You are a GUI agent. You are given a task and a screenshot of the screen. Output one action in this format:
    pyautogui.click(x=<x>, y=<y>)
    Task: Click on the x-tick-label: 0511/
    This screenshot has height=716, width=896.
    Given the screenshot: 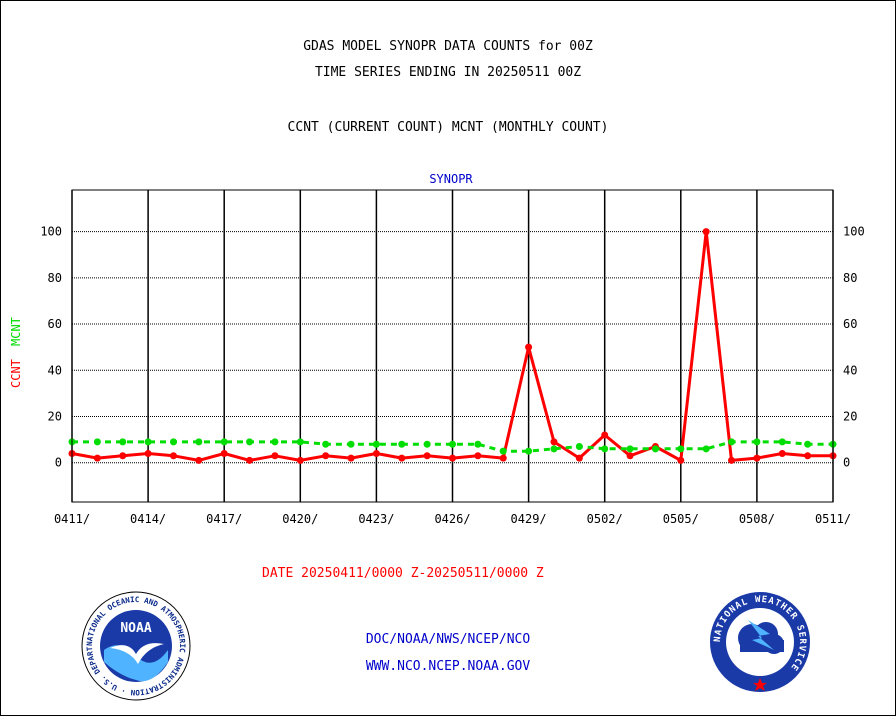 What is the action you would take?
    pyautogui.click(x=833, y=519)
    